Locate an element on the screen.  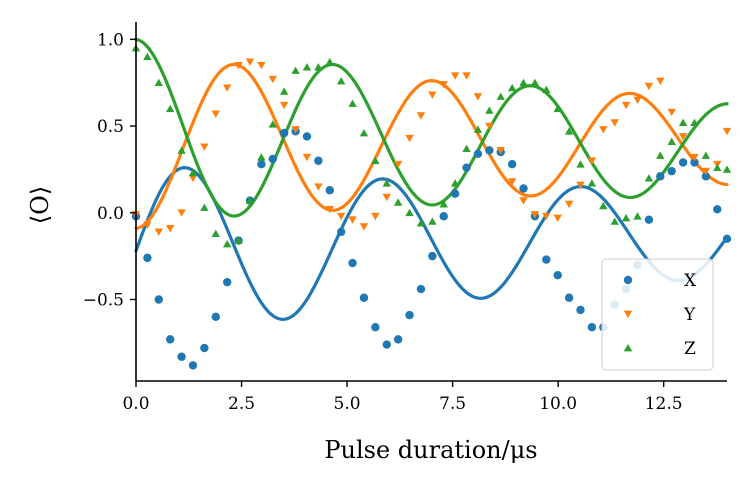
y-axis-label: ⟨O⟩ is located at coordinates (40, 205).